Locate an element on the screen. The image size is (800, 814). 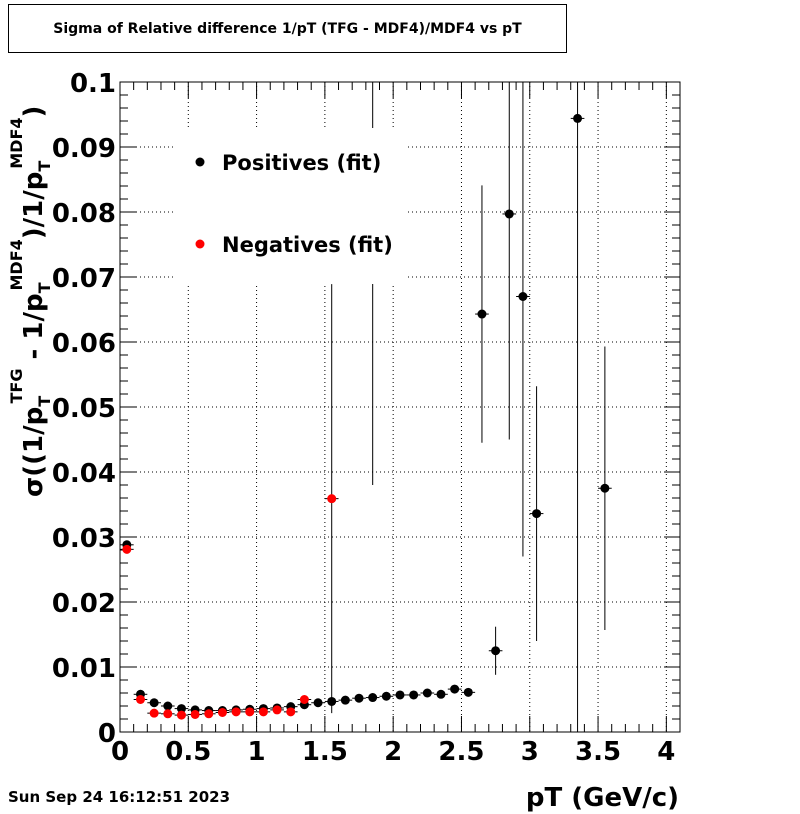
y-tick-label: 0.06 is located at coordinates (84, 344).